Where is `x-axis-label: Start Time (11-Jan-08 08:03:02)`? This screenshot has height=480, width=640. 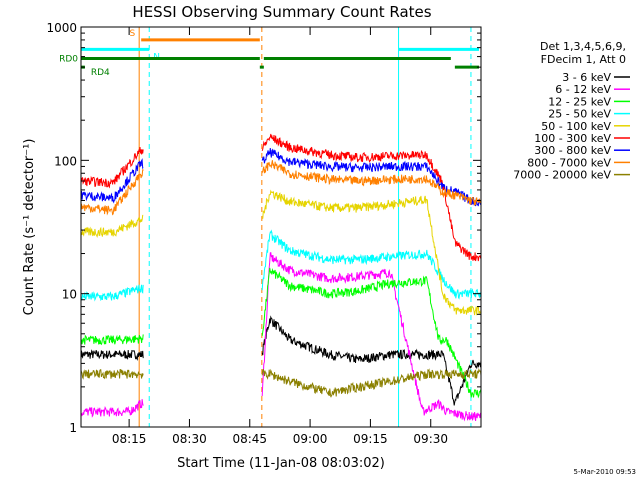
x-axis-label: Start Time (11-Jan-08 08:03:02) is located at coordinates (281, 463).